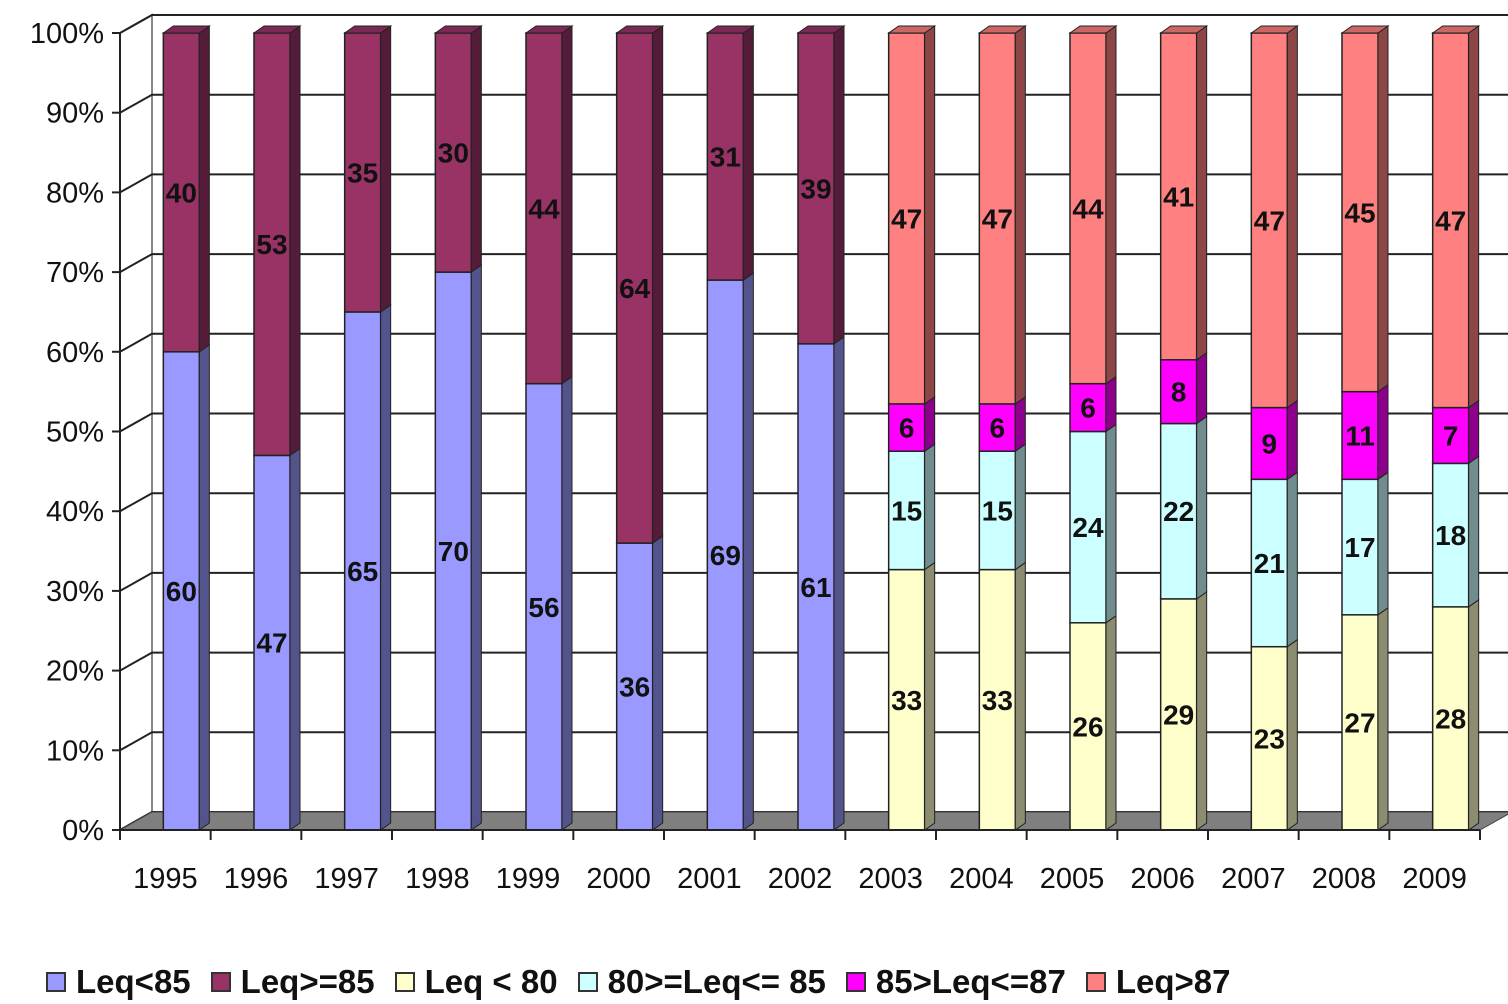 This screenshot has width=1508, height=1004. I want to click on legend-item: Leq<85, so click(118, 982).